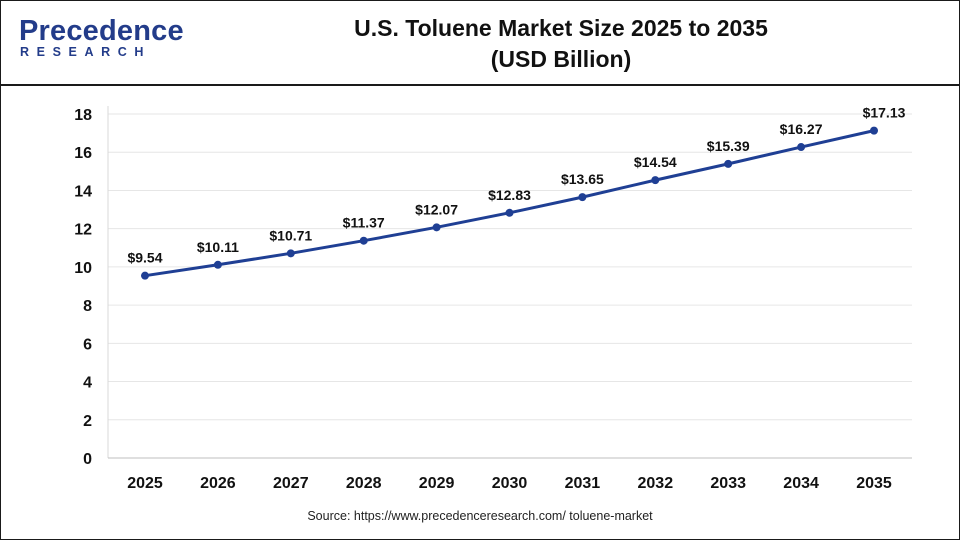 The height and width of the screenshot is (540, 960). I want to click on logo-sub-text: RESEARCH, so click(85, 52).